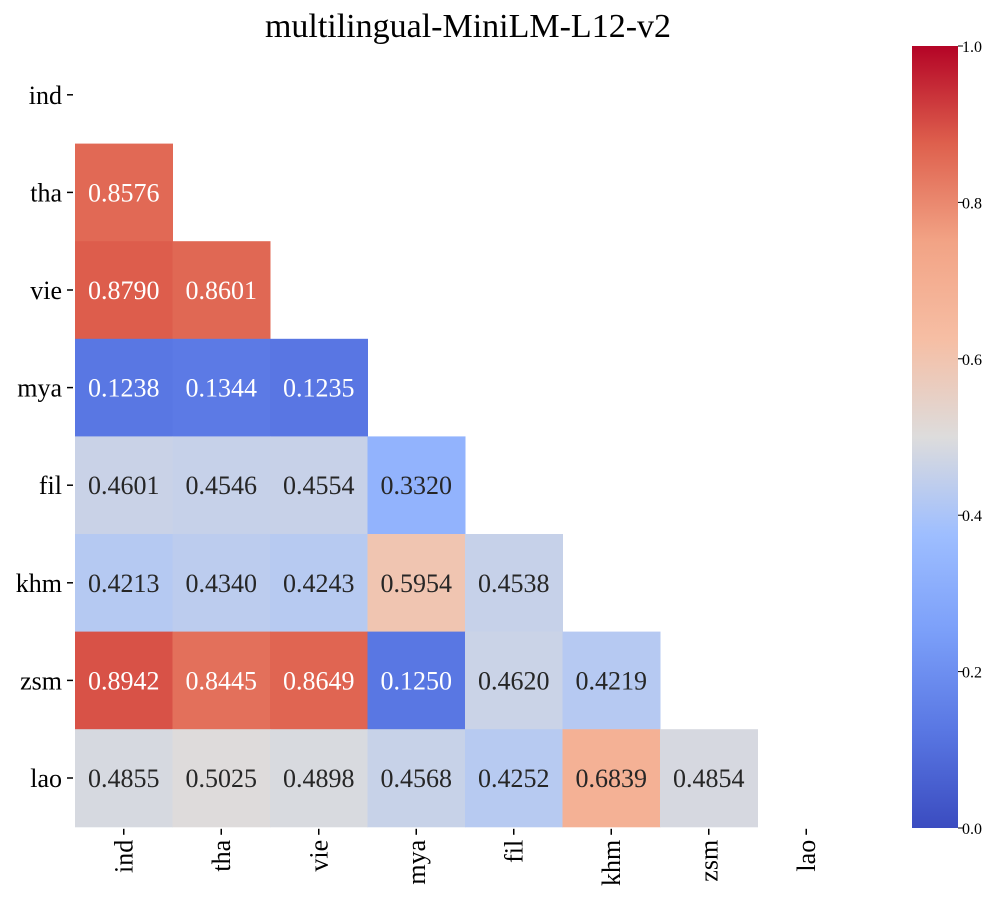 This screenshot has width=996, height=904. I want to click on cell-value-label: 0.4601, so click(124, 485).